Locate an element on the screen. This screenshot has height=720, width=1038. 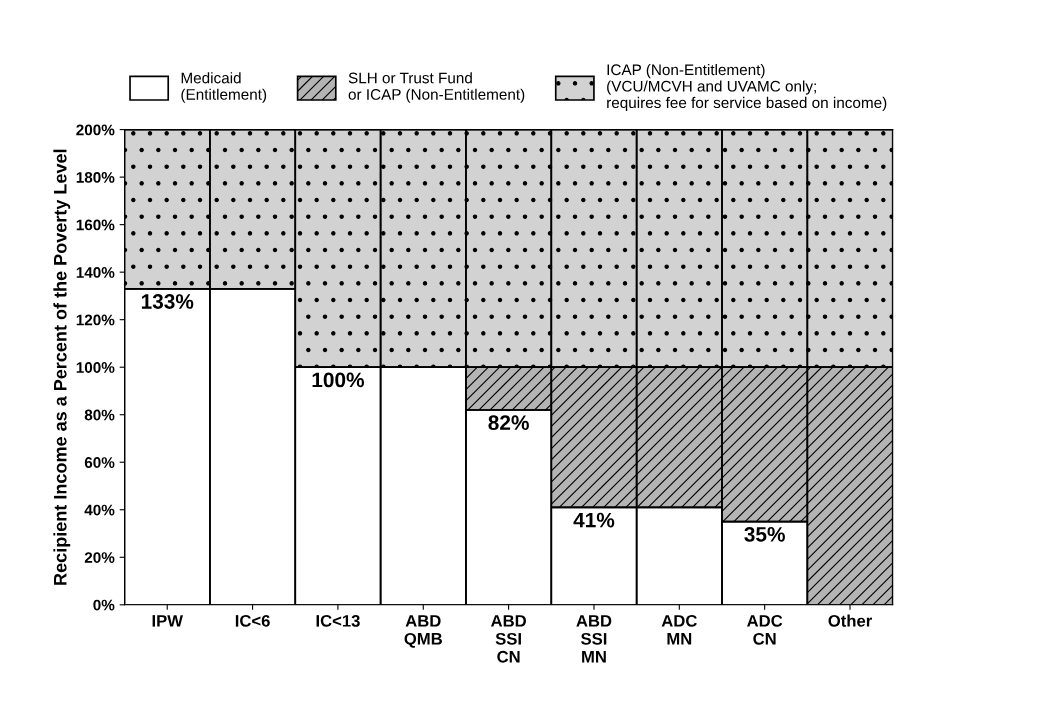
x-tick-label: ADC MN is located at coordinates (679, 629).